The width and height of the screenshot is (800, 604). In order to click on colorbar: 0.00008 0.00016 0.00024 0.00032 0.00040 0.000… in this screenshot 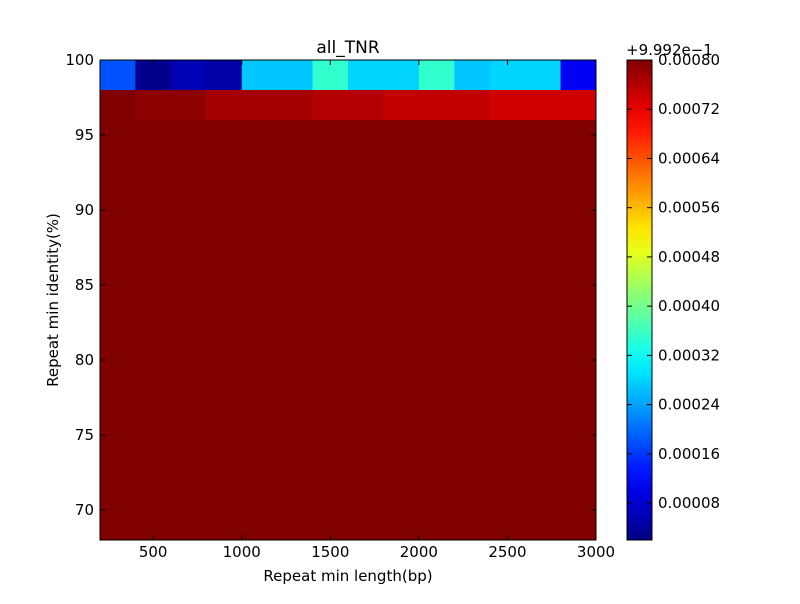, I will do `click(673, 296)`.